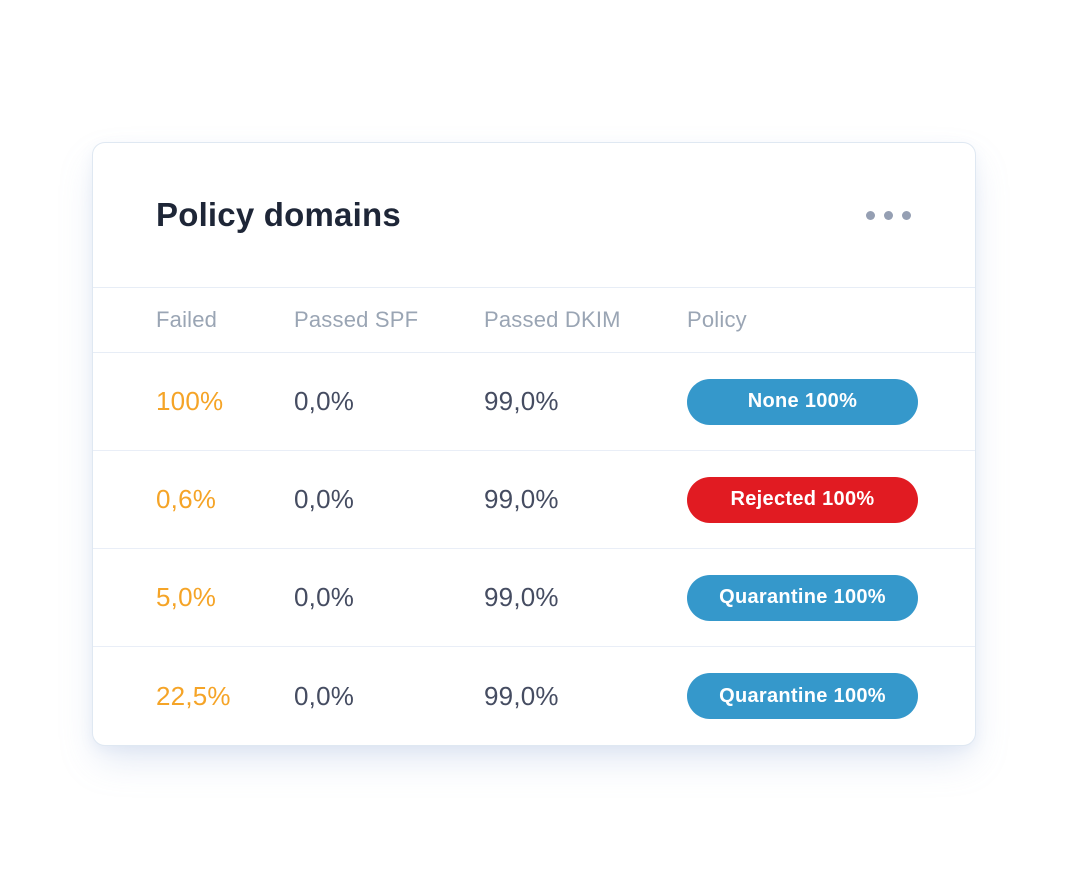 This screenshot has width=1068, height=886. What do you see at coordinates (193, 695) in the screenshot?
I see `failed-value: 22,5%` at bounding box center [193, 695].